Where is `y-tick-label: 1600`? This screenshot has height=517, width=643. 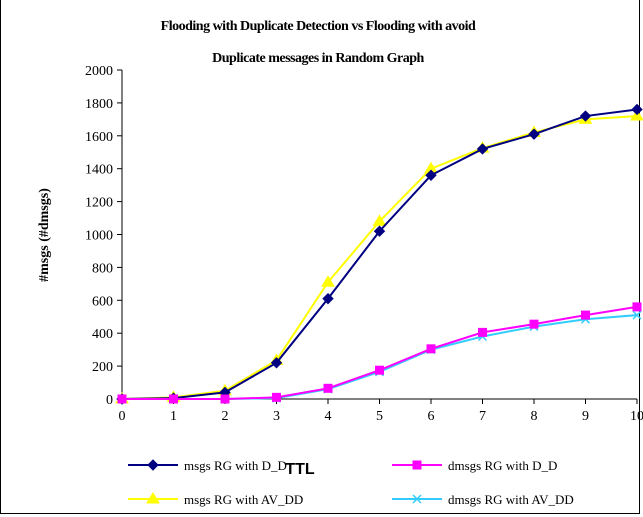 y-tick-label: 1600 is located at coordinates (99, 137).